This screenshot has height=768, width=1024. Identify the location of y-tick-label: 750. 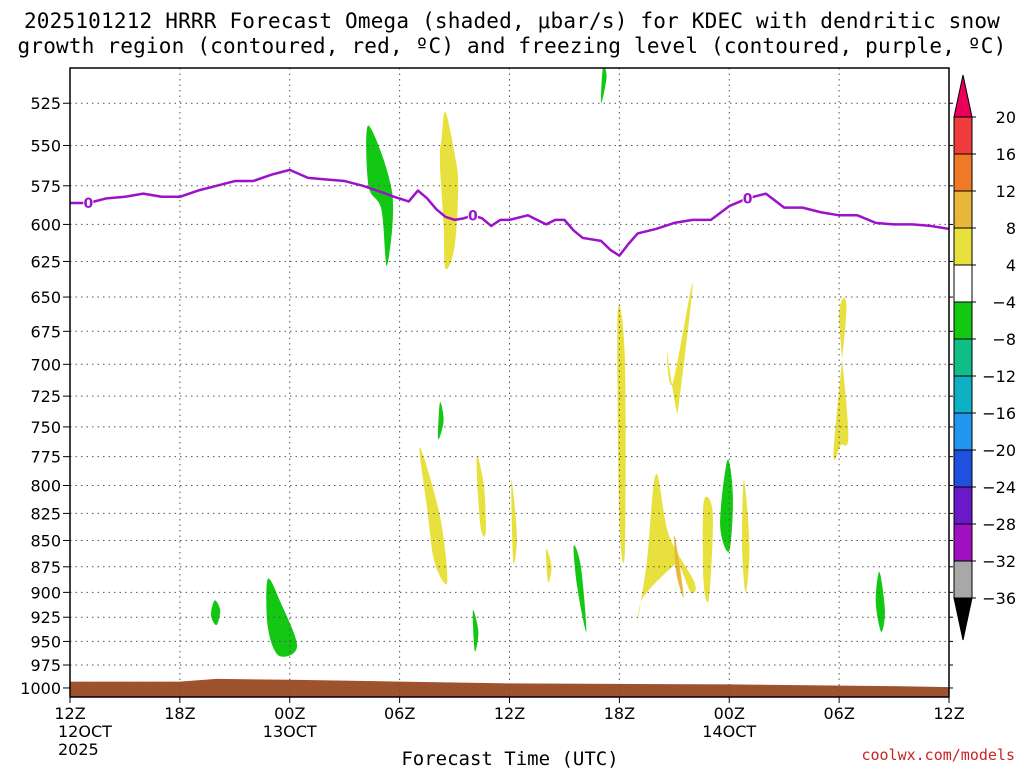
(45, 427).